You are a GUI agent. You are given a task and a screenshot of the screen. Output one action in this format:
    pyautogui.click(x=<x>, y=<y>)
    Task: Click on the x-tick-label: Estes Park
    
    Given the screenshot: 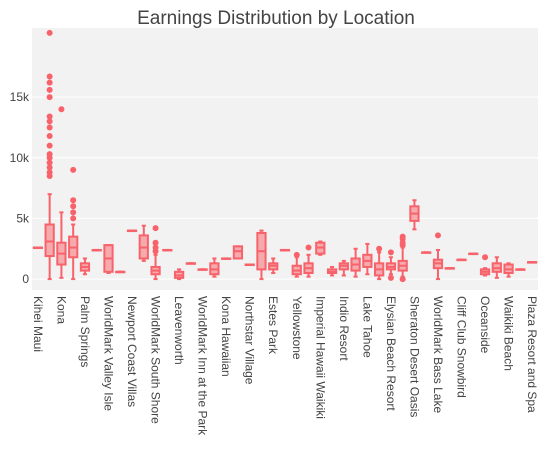 What is the action you would take?
    pyautogui.click(x=273, y=325)
    